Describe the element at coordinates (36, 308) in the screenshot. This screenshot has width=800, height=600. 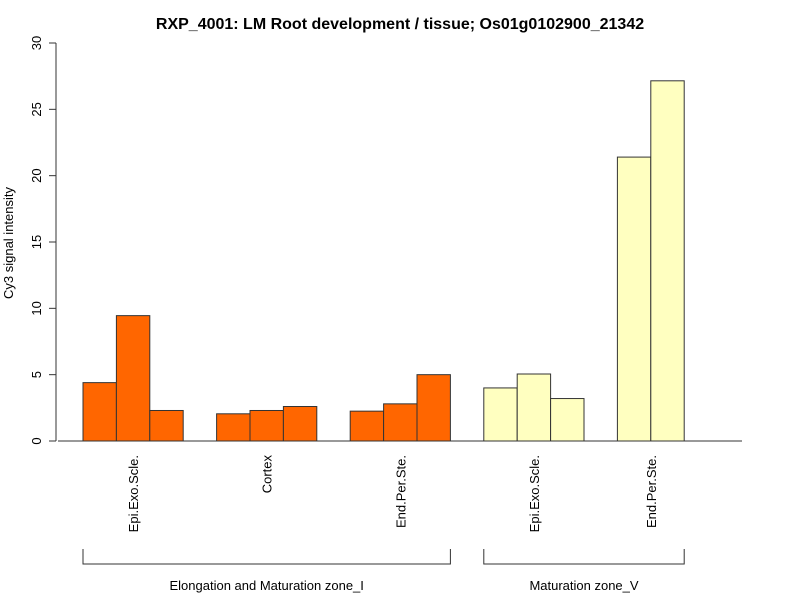
I see `y-tick-label: 10` at that location.